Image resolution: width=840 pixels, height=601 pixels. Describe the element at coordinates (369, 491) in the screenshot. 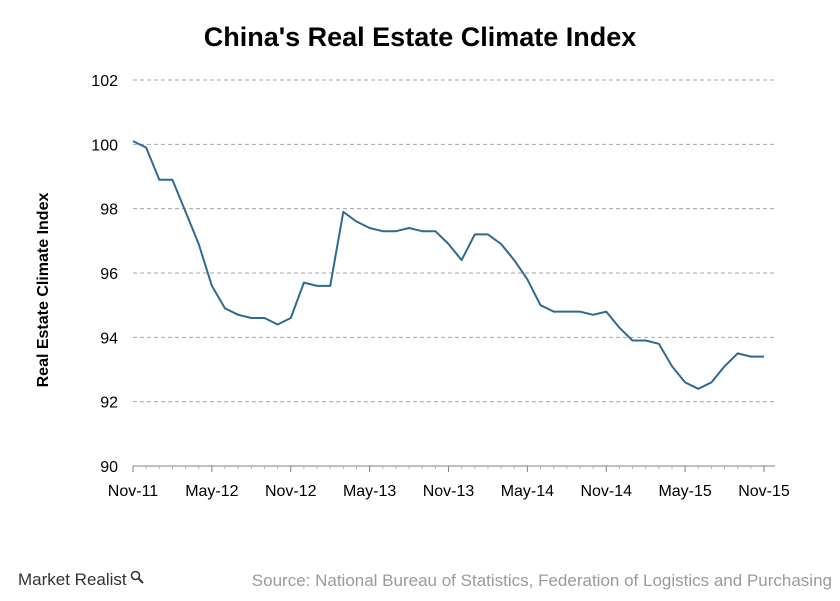

I see `x-tick-label: May-13` at that location.